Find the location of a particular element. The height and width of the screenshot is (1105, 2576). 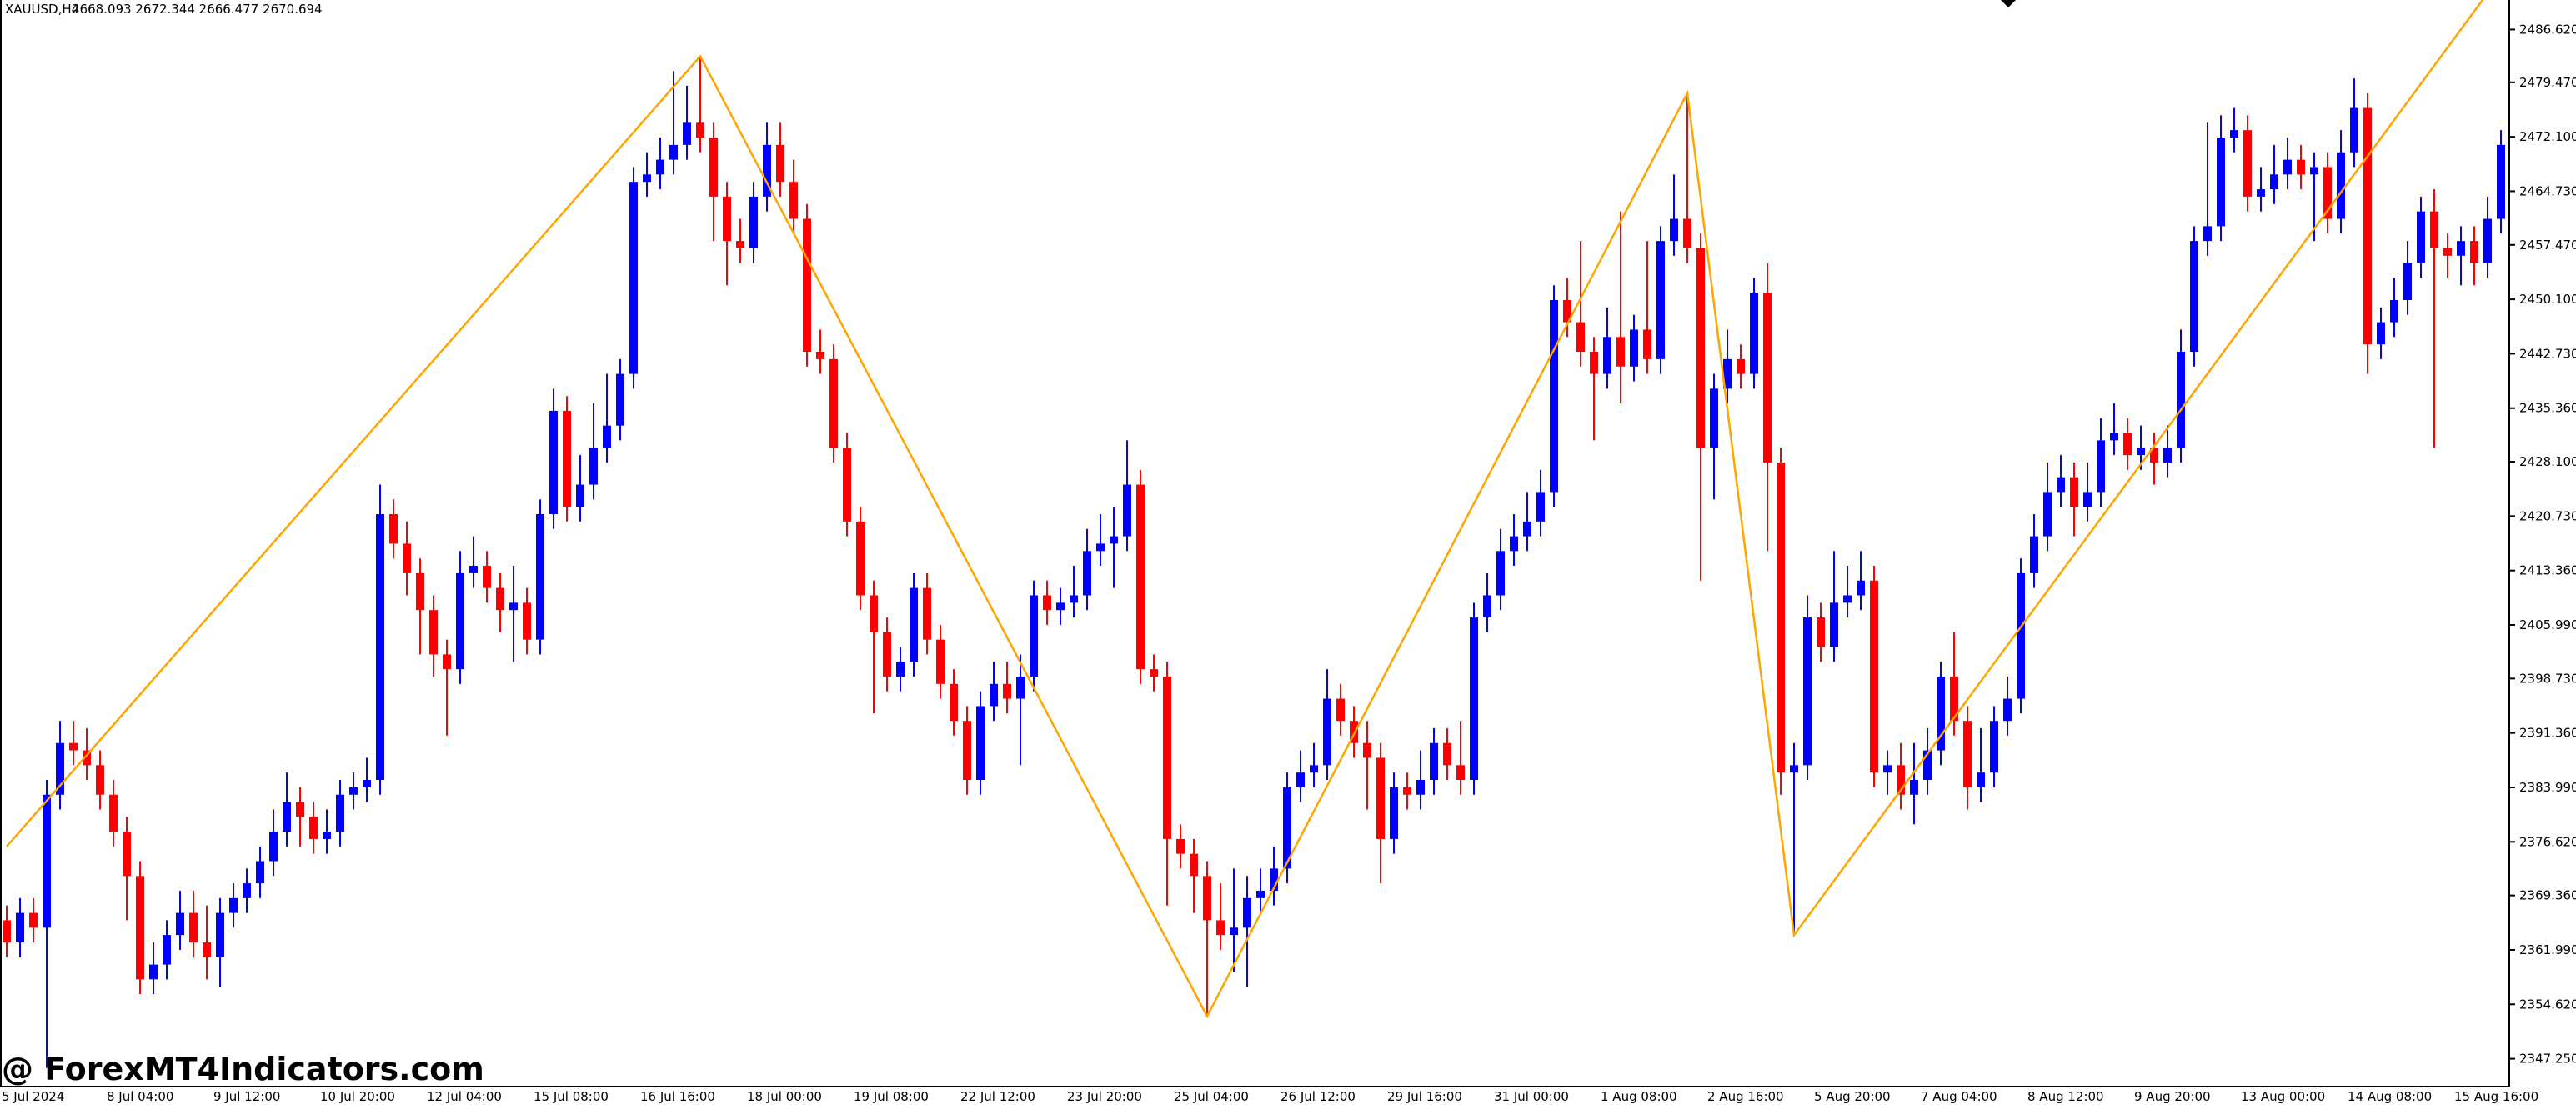

x-tick-label: 23 Jul 20:00 is located at coordinates (1104, 1096).